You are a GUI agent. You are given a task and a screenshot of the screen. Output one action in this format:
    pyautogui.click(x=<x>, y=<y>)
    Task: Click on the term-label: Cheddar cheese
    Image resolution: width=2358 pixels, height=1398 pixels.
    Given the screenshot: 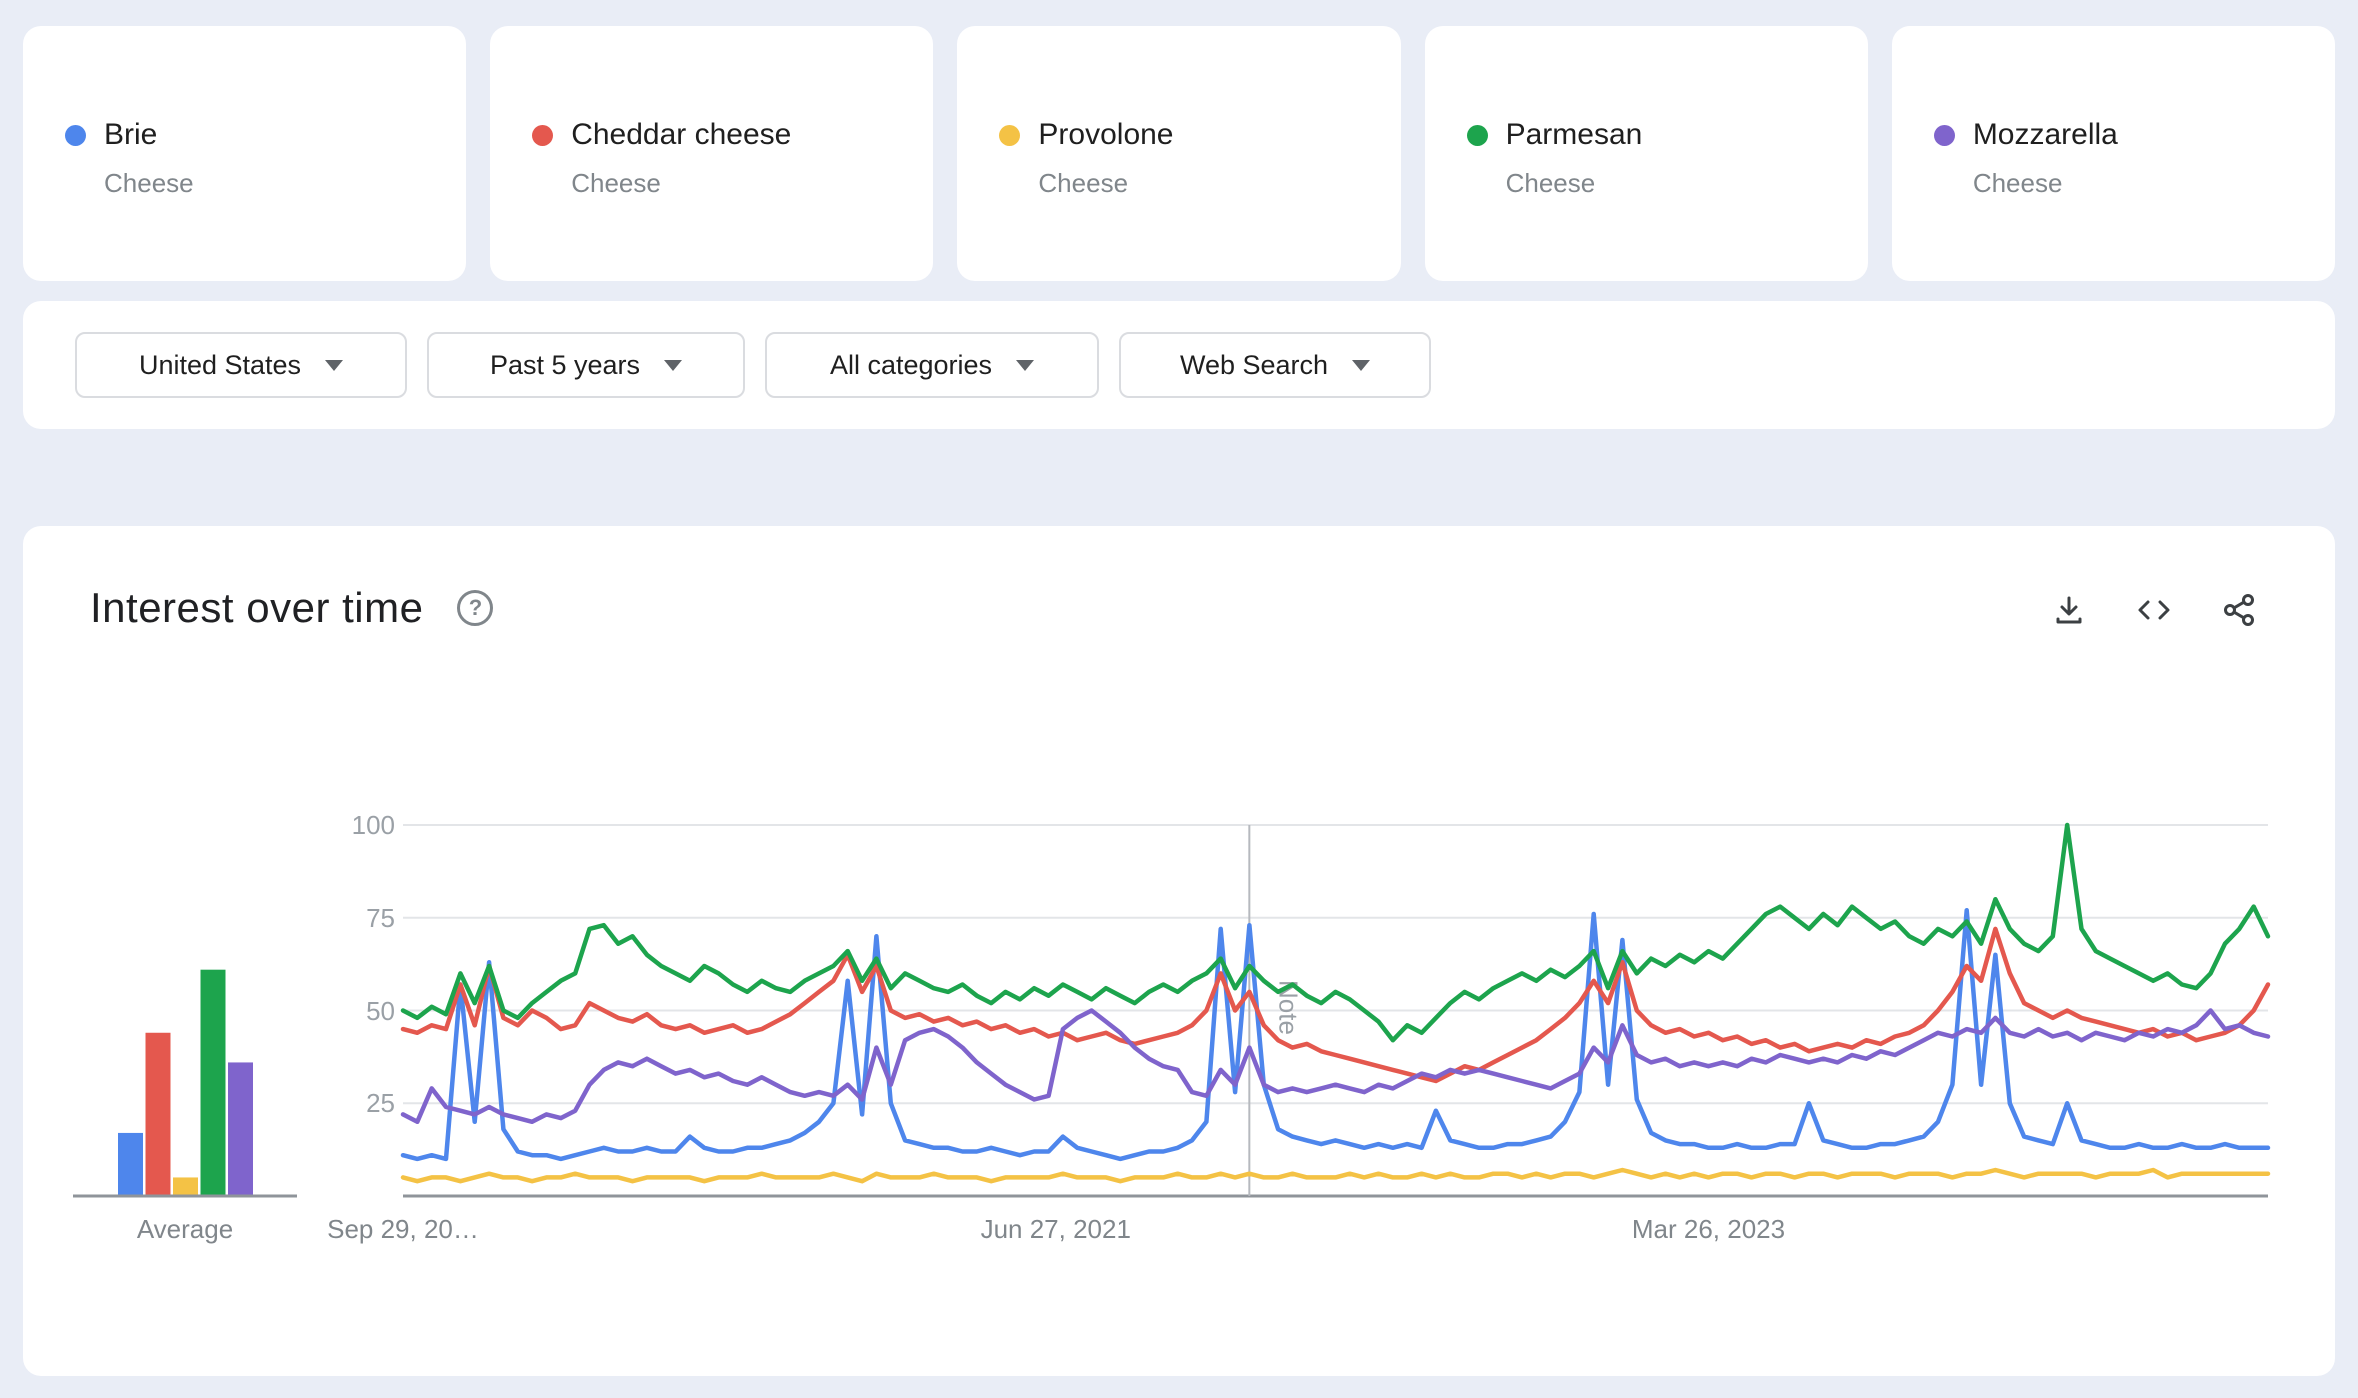 What is the action you would take?
    pyautogui.click(x=681, y=134)
    